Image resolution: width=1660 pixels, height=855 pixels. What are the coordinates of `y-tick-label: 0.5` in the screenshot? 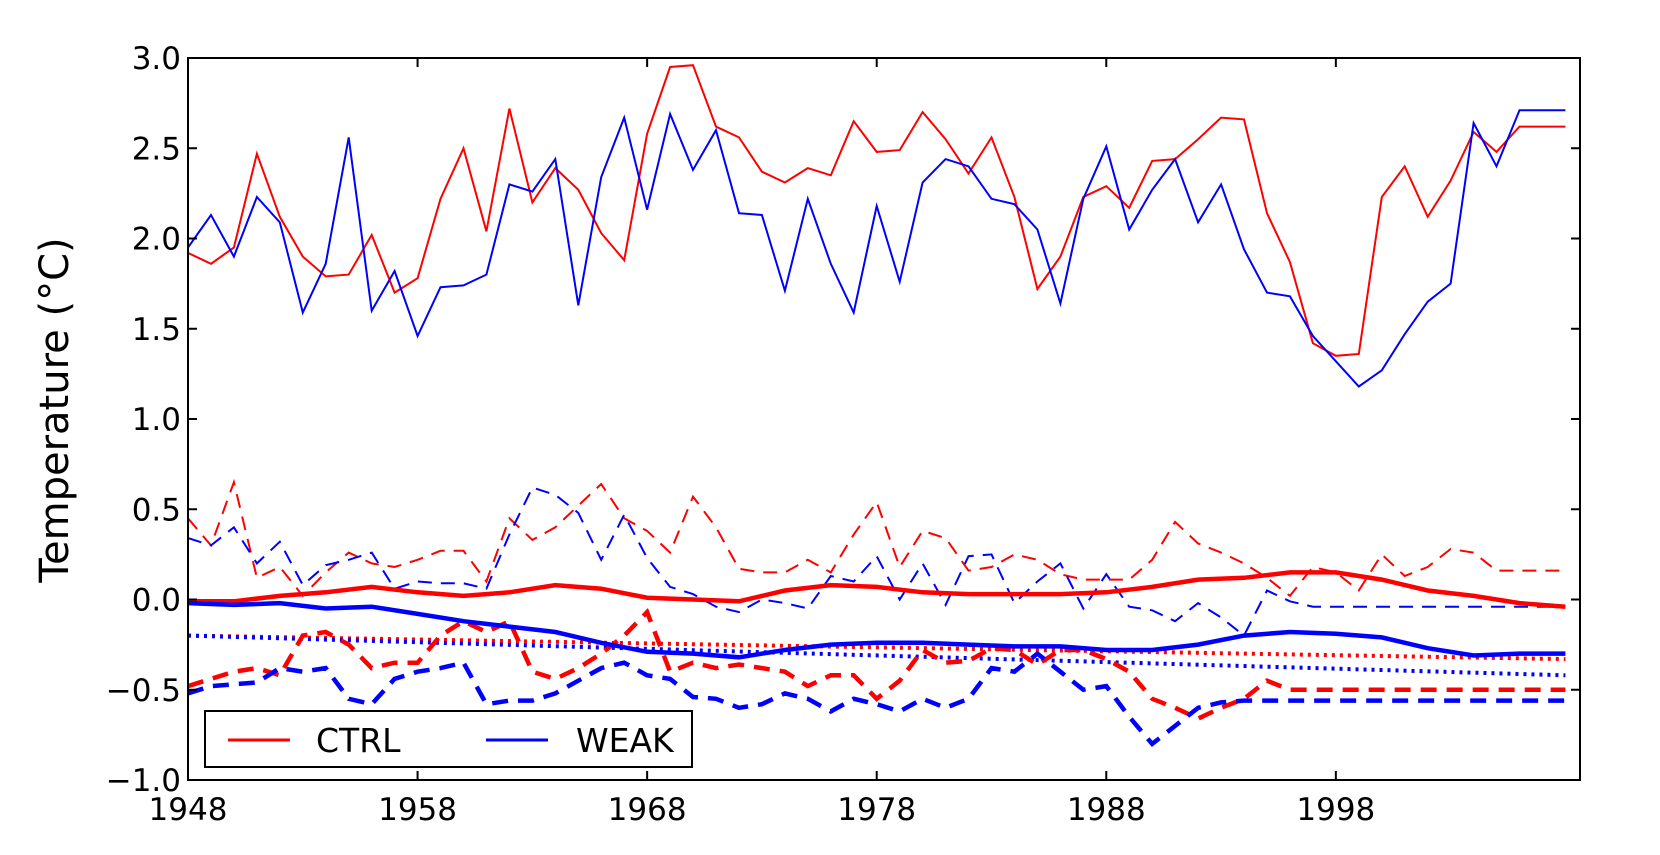 It's located at (156, 510).